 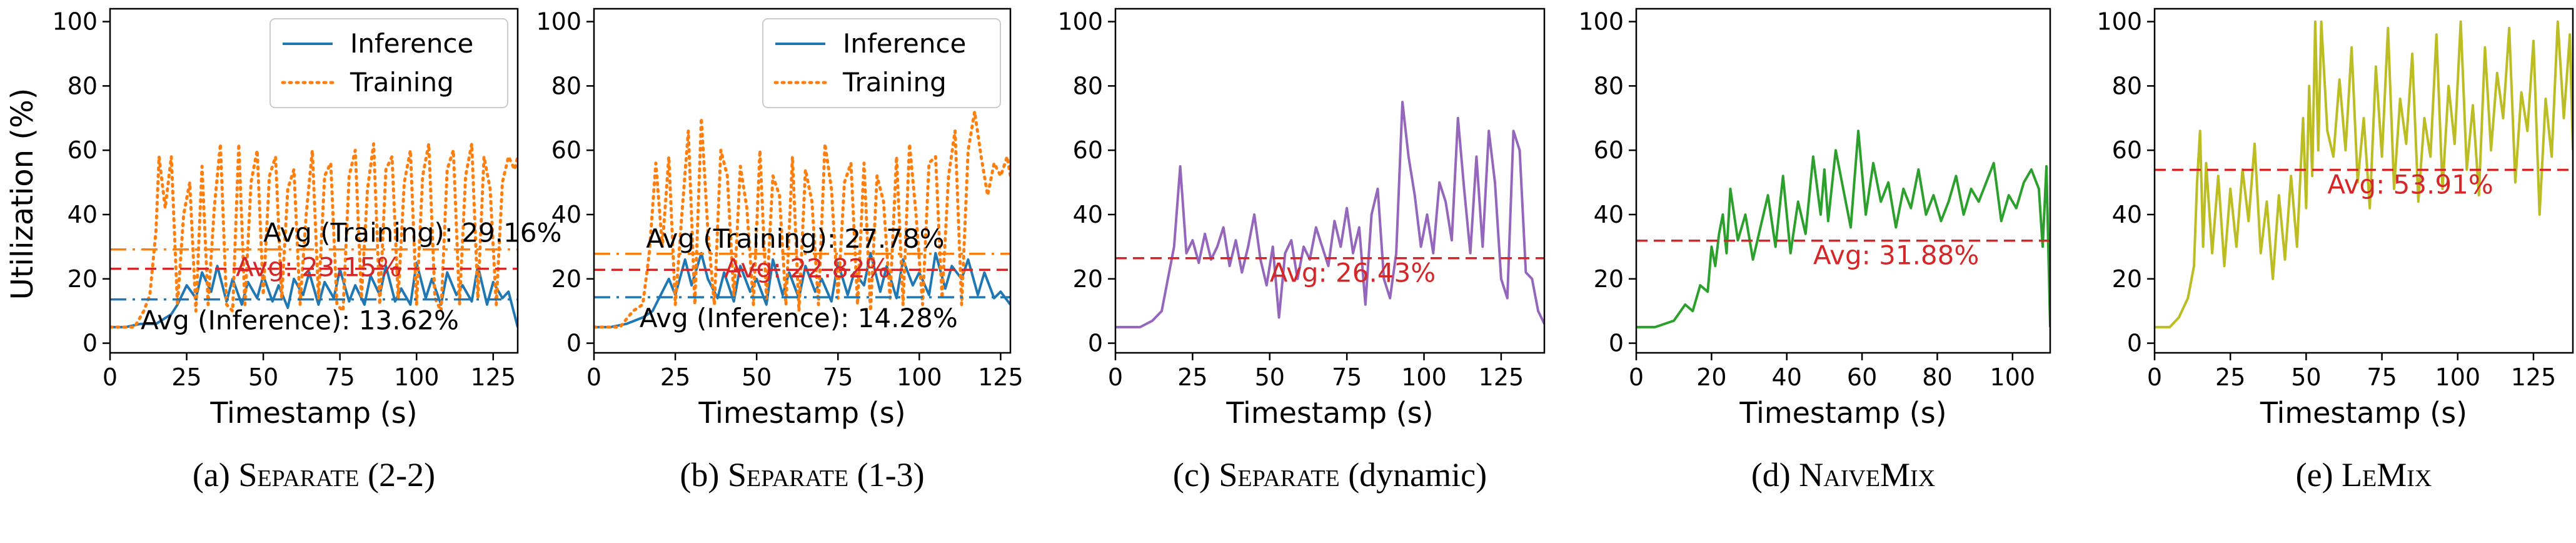 I want to click on x-tick-label: 20, so click(x=1711, y=377).